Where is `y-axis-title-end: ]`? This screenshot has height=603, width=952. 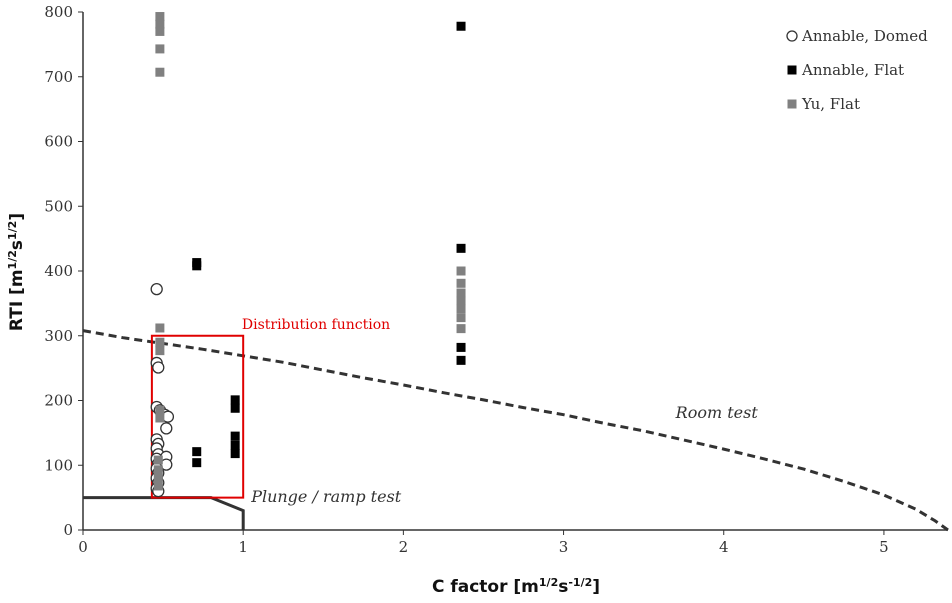
y-axis-title-end: ] is located at coordinates (17, 217).